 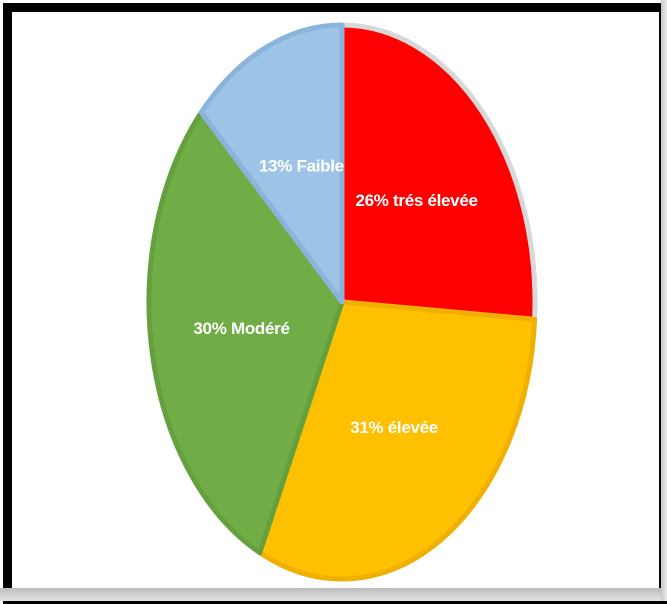 What do you see at coordinates (664, 300) in the screenshot?
I see `frame-shadow-right` at bounding box center [664, 300].